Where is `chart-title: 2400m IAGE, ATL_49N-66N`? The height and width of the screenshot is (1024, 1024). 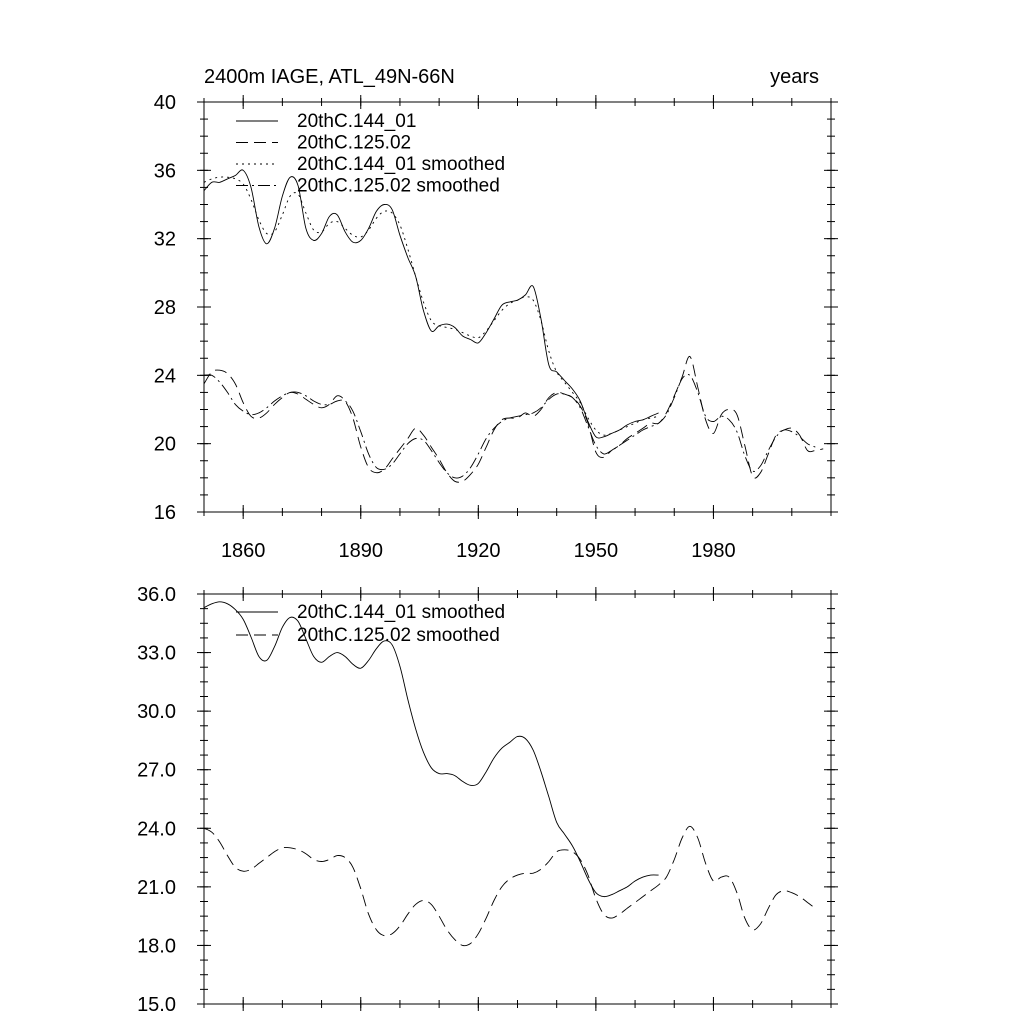
chart-title: 2400m IAGE, ATL_49N-66N is located at coordinates (329, 77).